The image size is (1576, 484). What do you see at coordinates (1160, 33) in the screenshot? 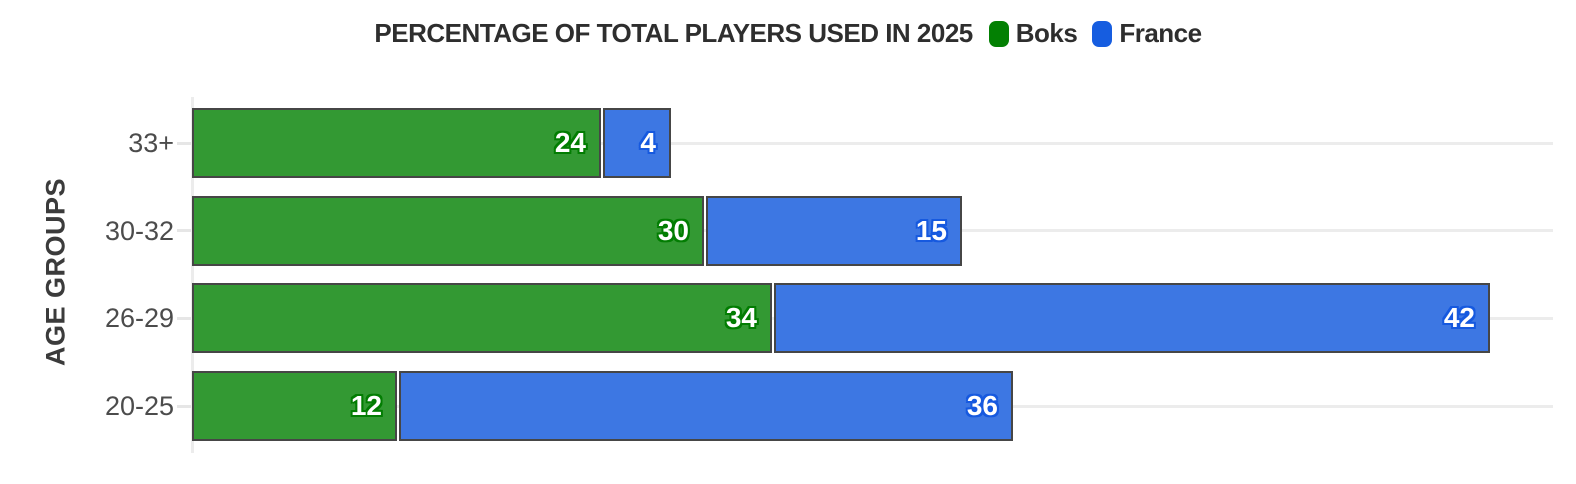
I see `legend-label: France` at bounding box center [1160, 33].